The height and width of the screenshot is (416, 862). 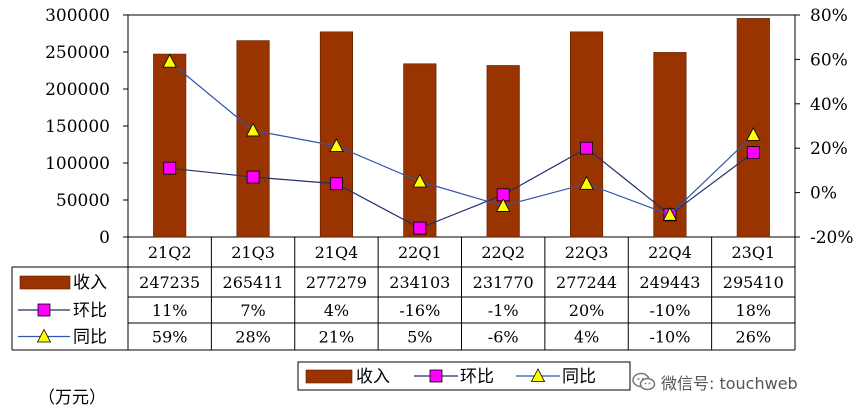 I want to click on category-label: 23Q1, so click(x=753, y=252).